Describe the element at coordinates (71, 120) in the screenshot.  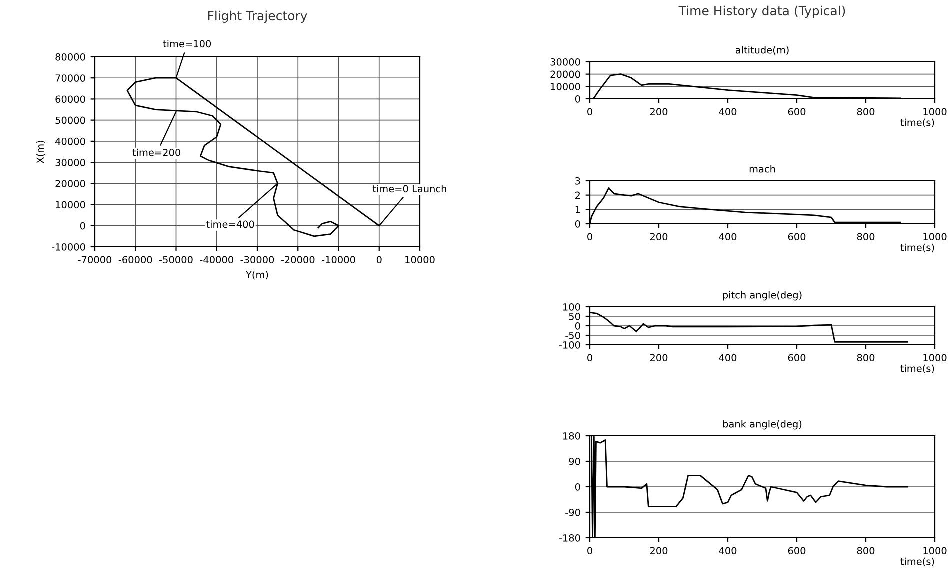
I see `y-tick-label: 50000` at that location.